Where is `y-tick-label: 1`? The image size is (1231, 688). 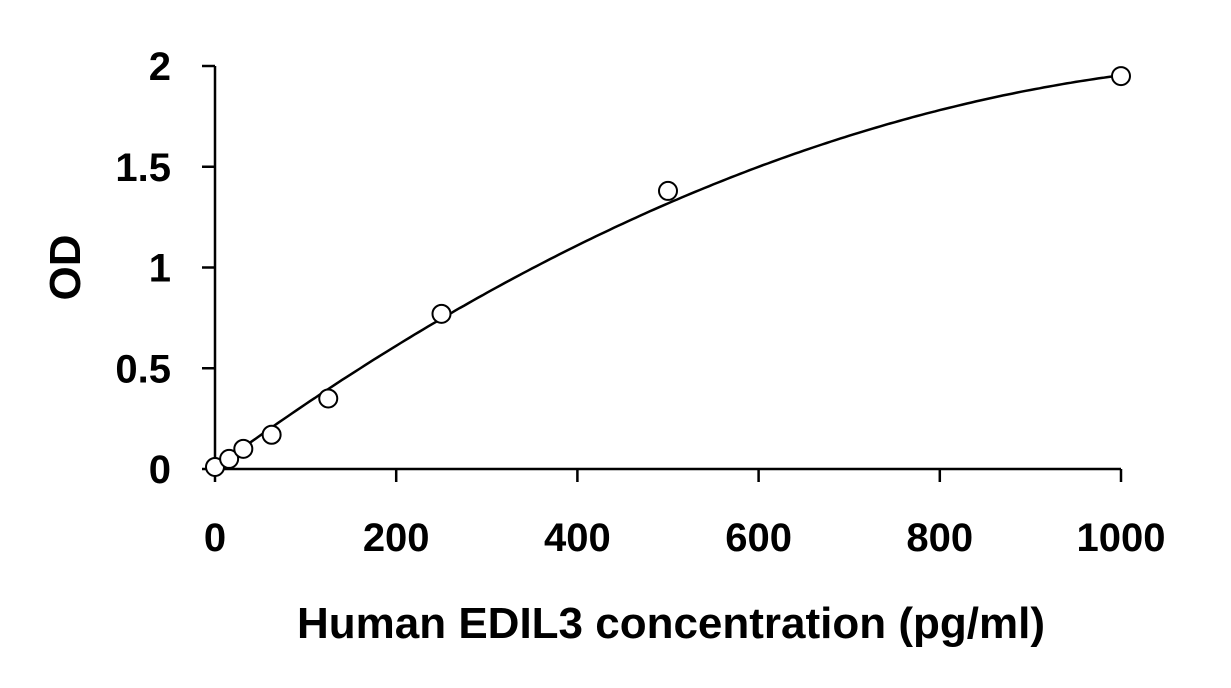 y-tick-label: 1 is located at coordinates (160, 269).